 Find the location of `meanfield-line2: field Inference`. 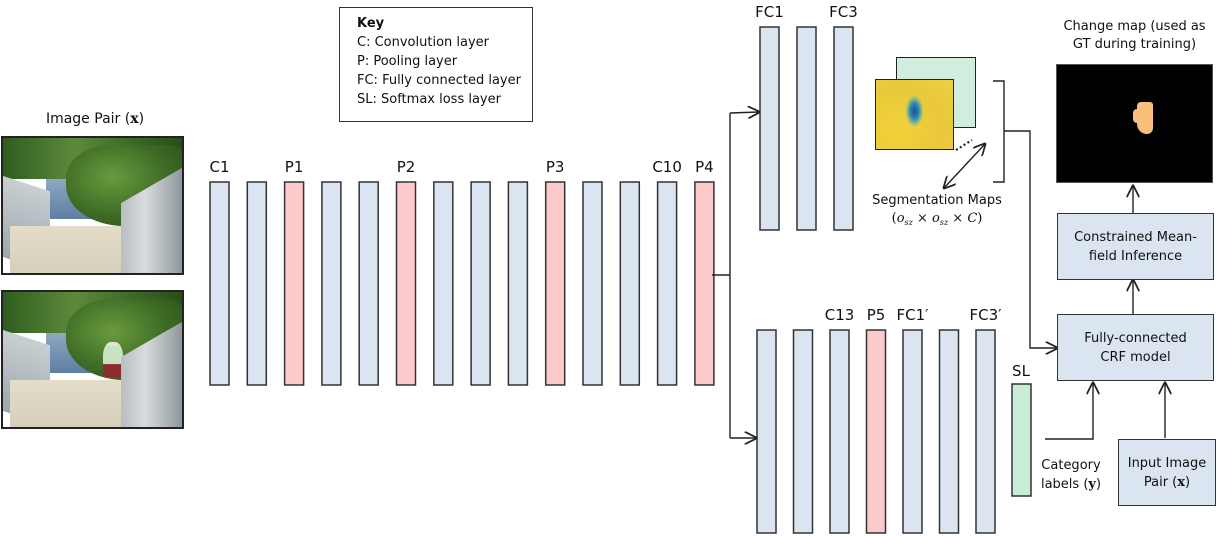

meanfield-line2: field Inference is located at coordinates (1135, 256).